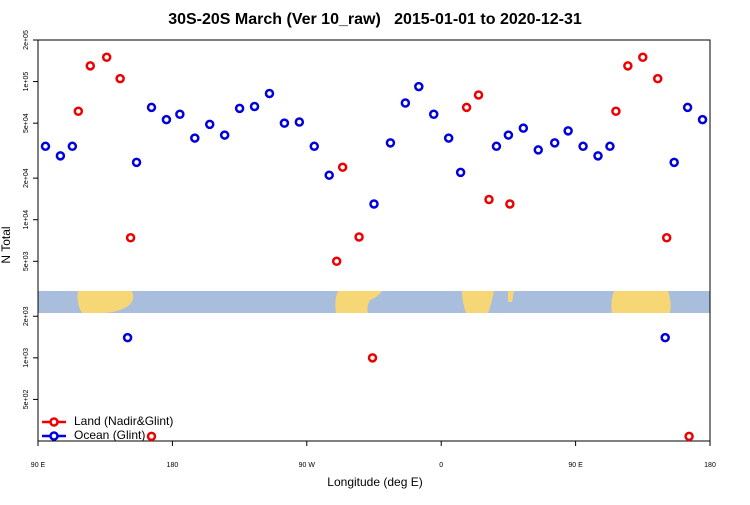 This screenshot has height=505, width=750. Describe the element at coordinates (123, 421) in the screenshot. I see `legend-label: Land (Nadir&Glint)` at that location.